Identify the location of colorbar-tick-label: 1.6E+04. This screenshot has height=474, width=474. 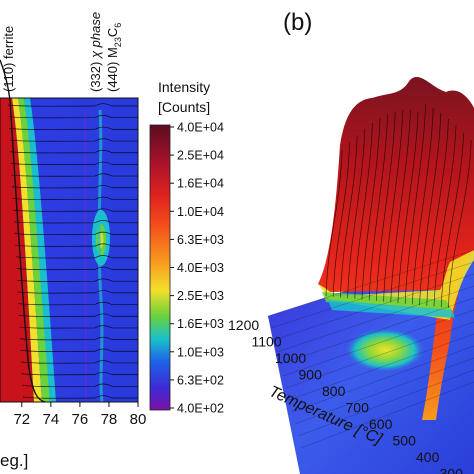
(200, 184).